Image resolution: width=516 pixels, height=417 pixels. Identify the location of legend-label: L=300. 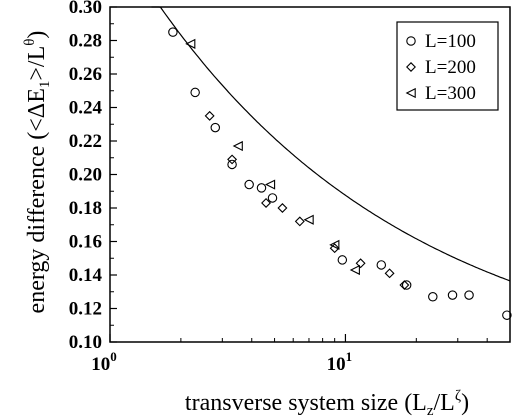
(450, 93).